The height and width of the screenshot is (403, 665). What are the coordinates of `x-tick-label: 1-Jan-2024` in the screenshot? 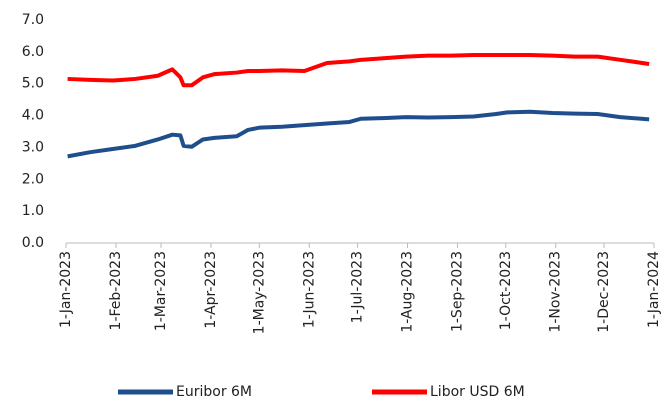 It's located at (654, 289).